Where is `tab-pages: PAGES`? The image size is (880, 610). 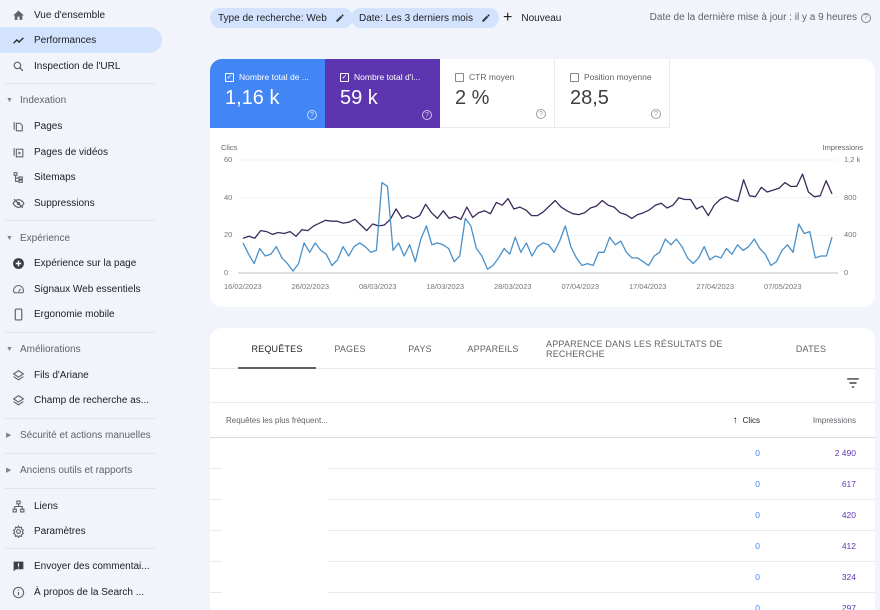 tab-pages: PAGES is located at coordinates (350, 348).